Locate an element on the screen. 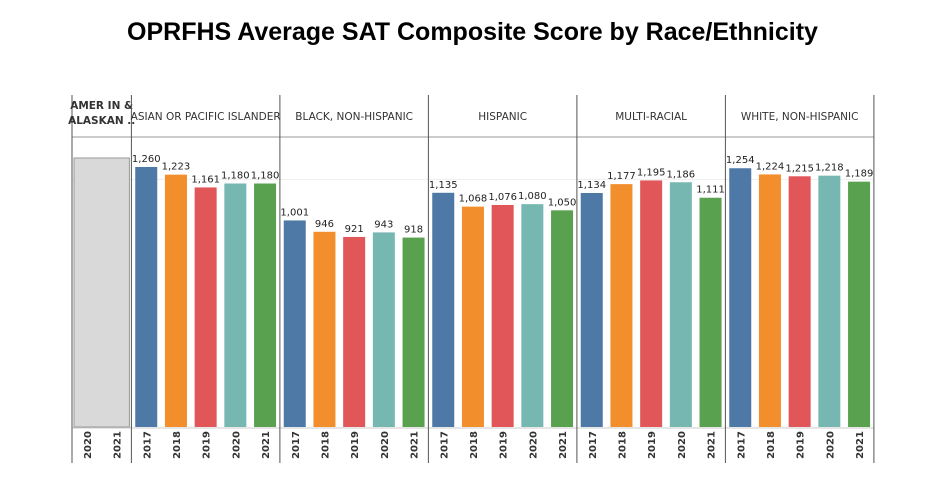  data-label: 1,135 is located at coordinates (443, 185).